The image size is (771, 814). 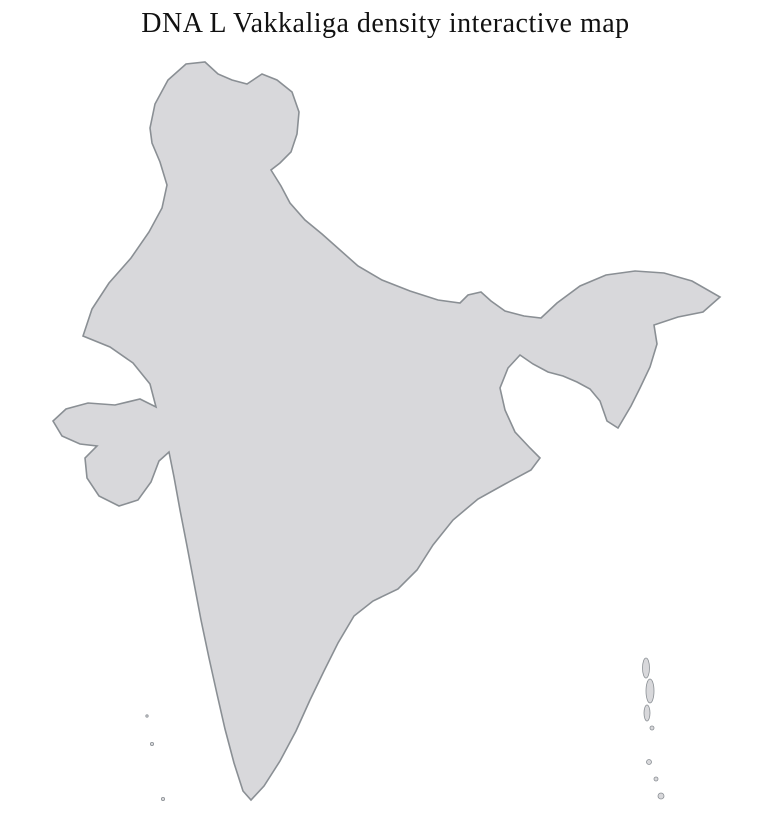 What do you see at coordinates (385, 23) in the screenshot?
I see `page-title: DNA L Vakkaliga density interactive map` at bounding box center [385, 23].